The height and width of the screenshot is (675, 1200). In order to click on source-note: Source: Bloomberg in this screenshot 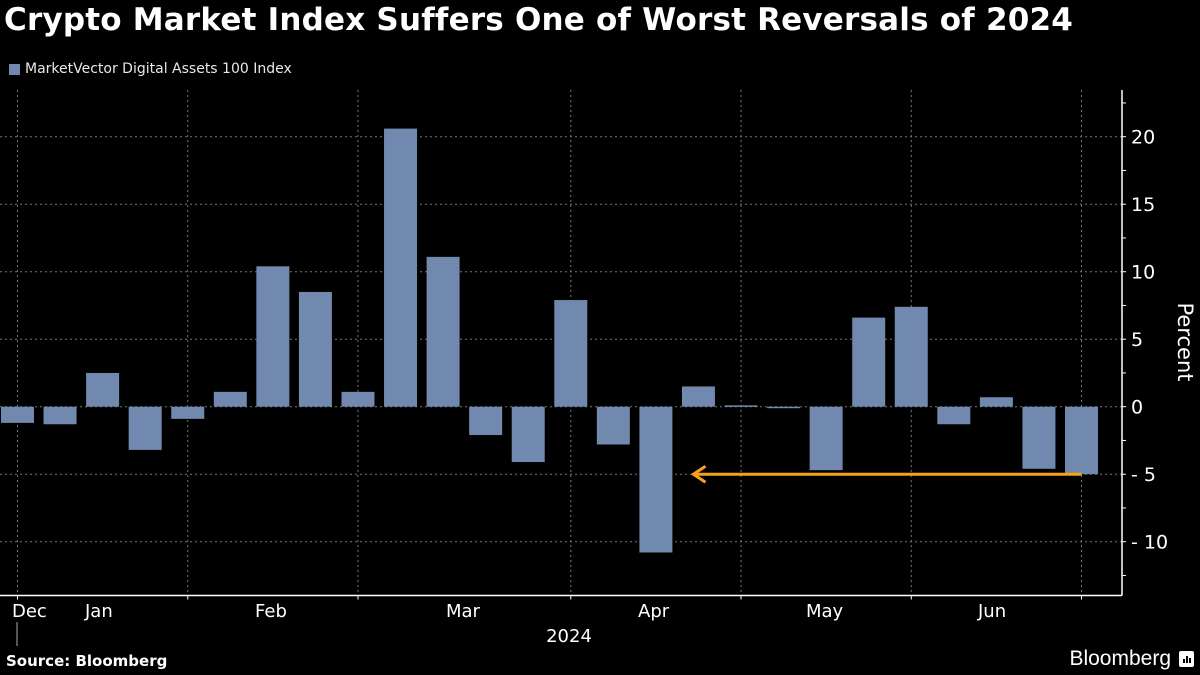, I will do `click(87, 661)`.